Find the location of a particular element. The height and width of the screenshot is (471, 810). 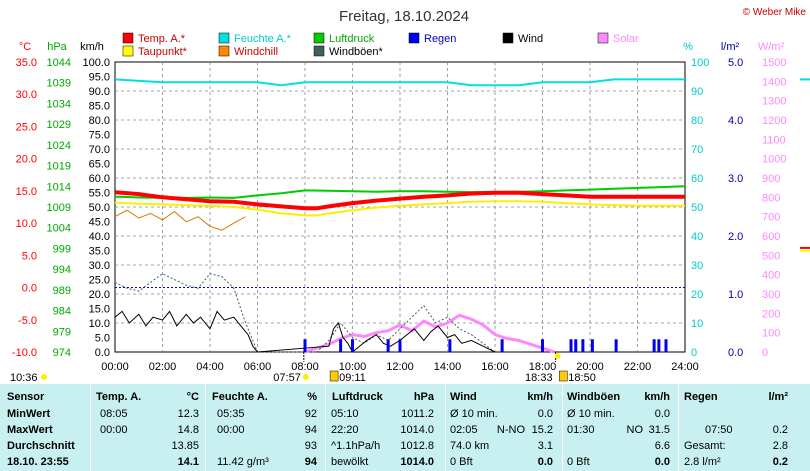

wind-tick-label: 90.0 is located at coordinates (99, 92).